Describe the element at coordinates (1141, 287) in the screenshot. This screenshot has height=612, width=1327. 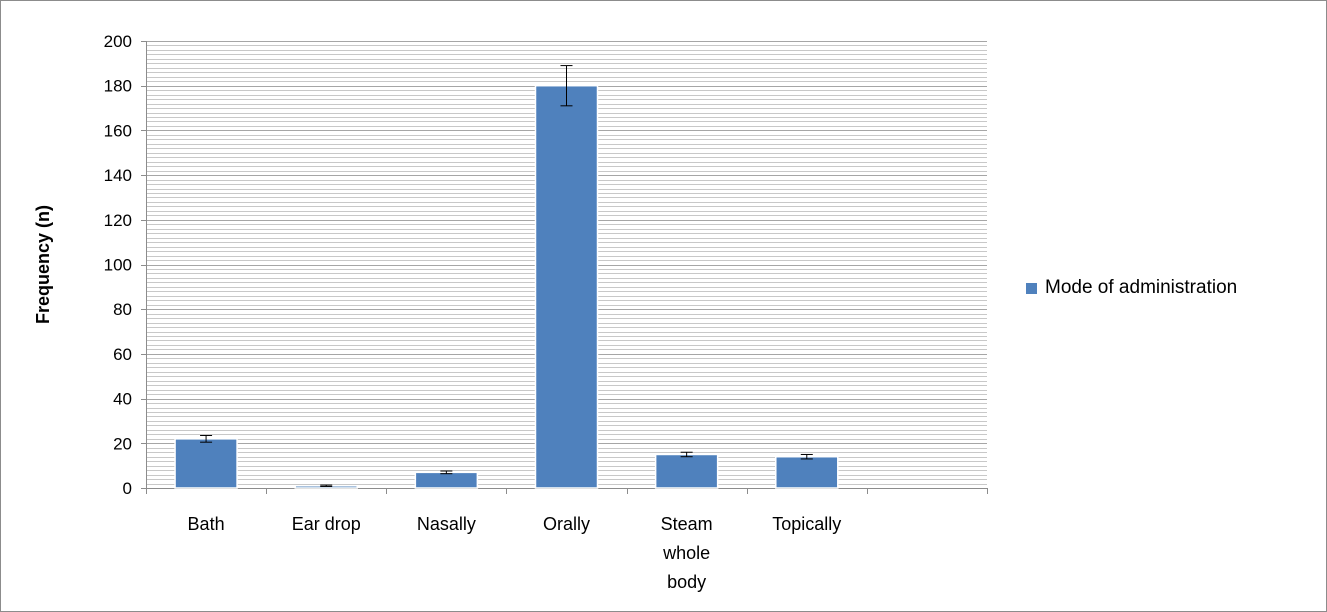
I see `legend-label: Mode of administration` at that location.